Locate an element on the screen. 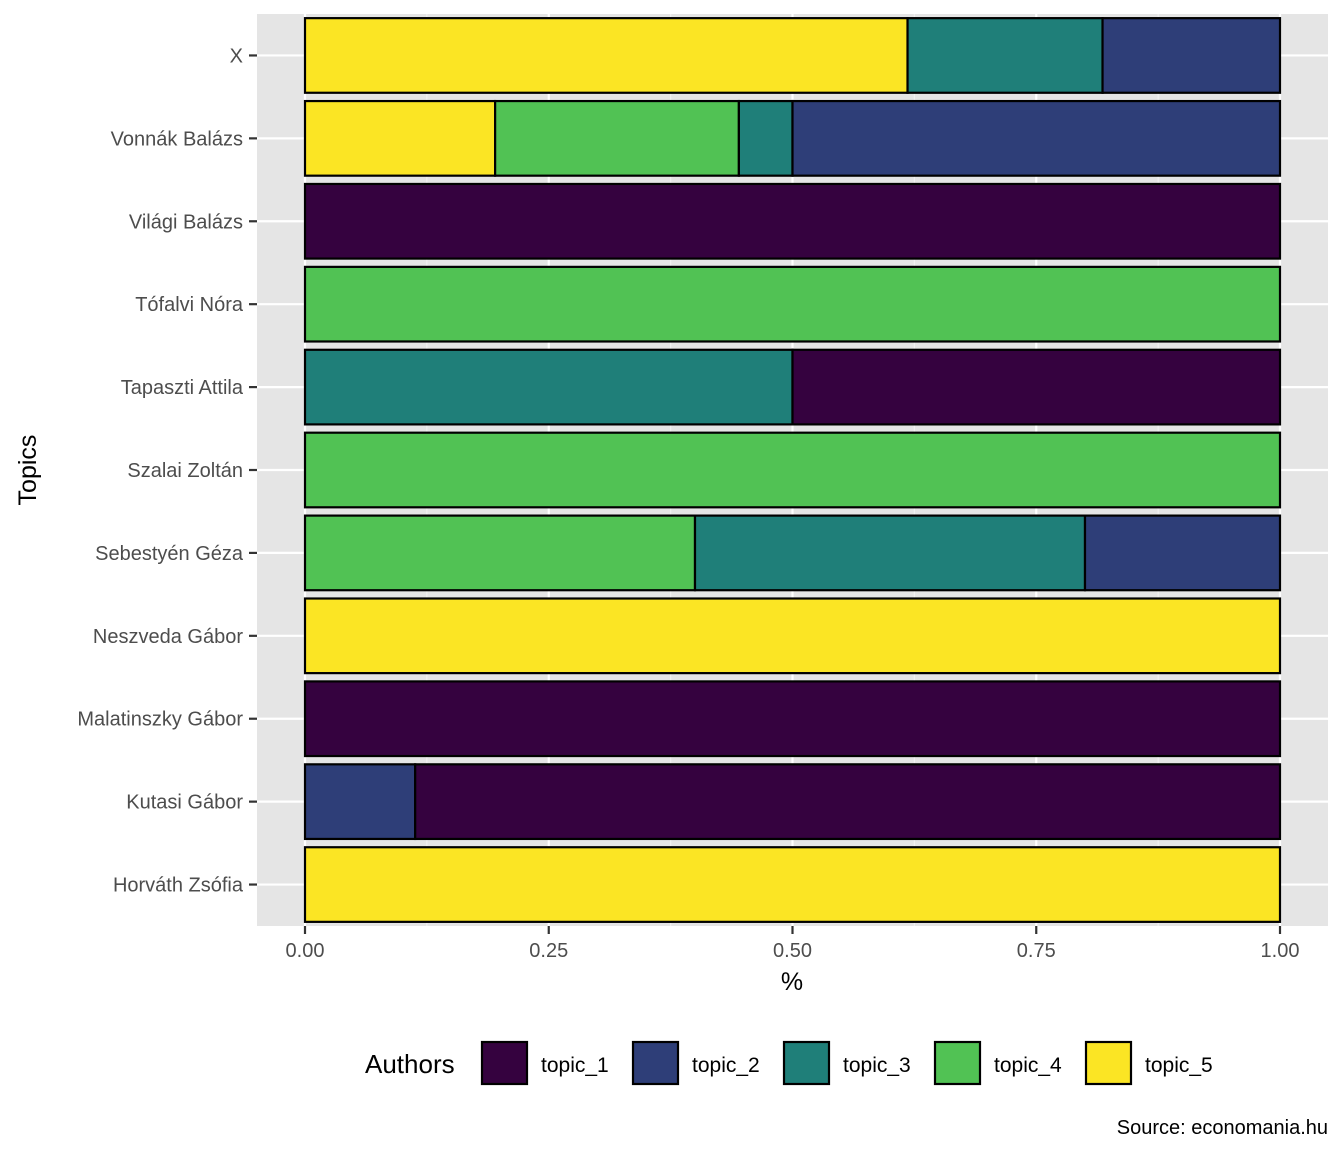 Image resolution: width=1344 pixels, height=1152 pixels. x-axis-title: % is located at coordinates (792, 982).